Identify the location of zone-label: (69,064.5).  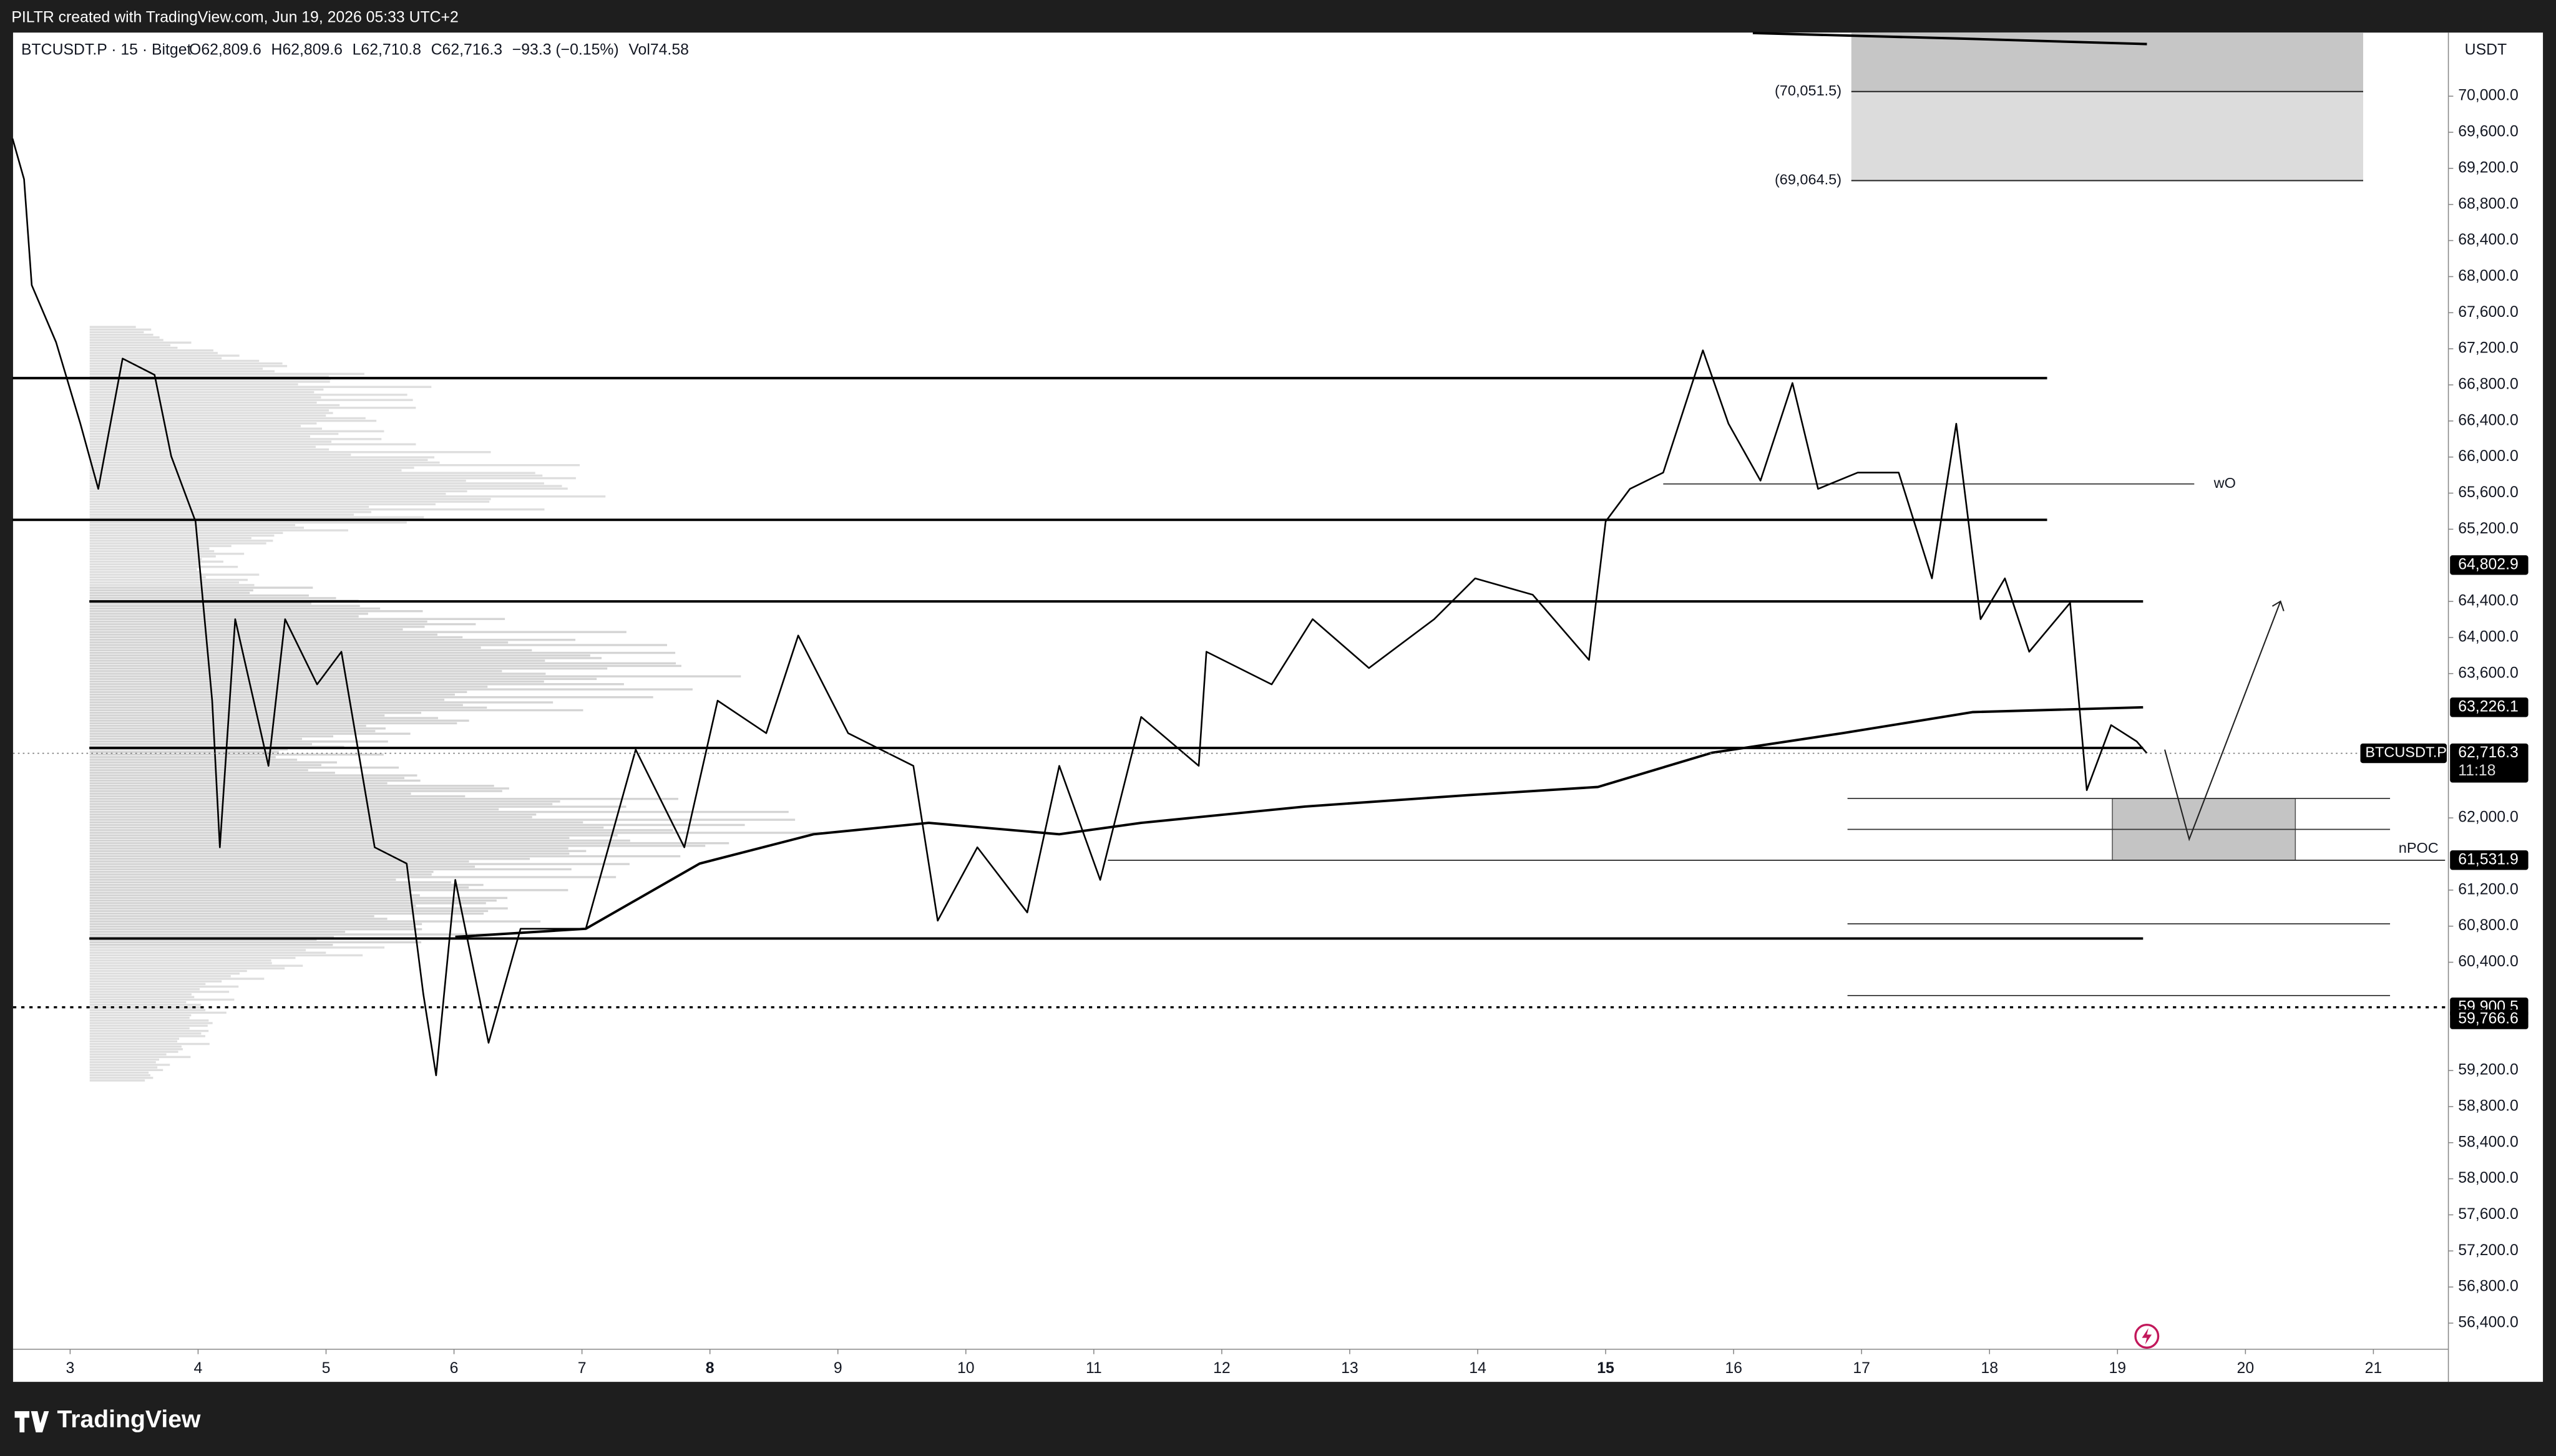
(1808, 180).